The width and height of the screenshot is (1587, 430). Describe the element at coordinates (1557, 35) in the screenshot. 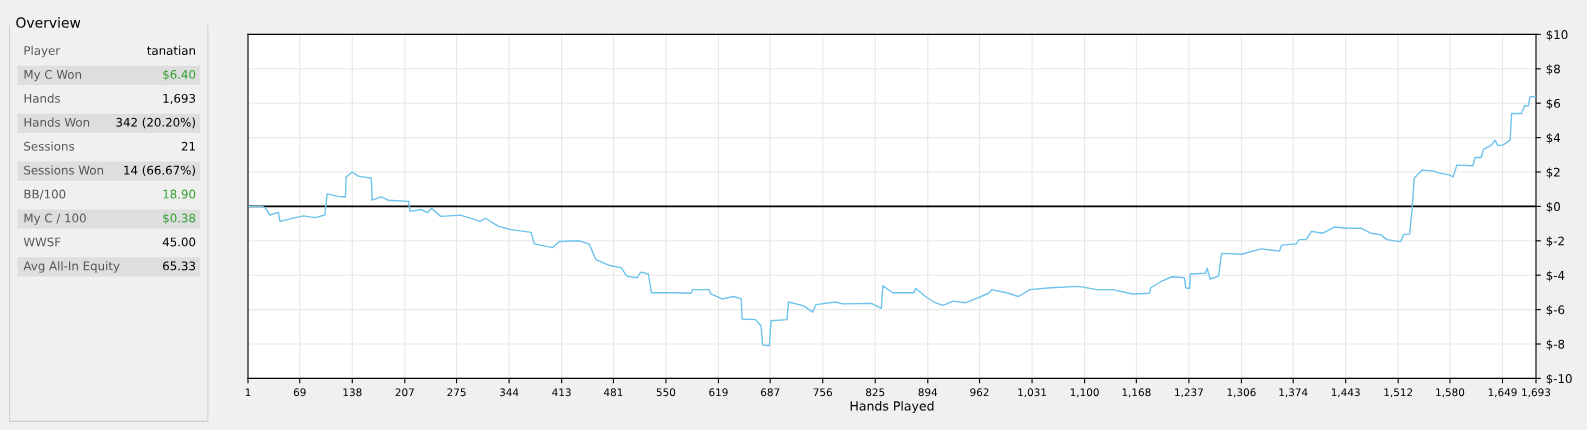

I see `y-tick-label: $10` at that location.